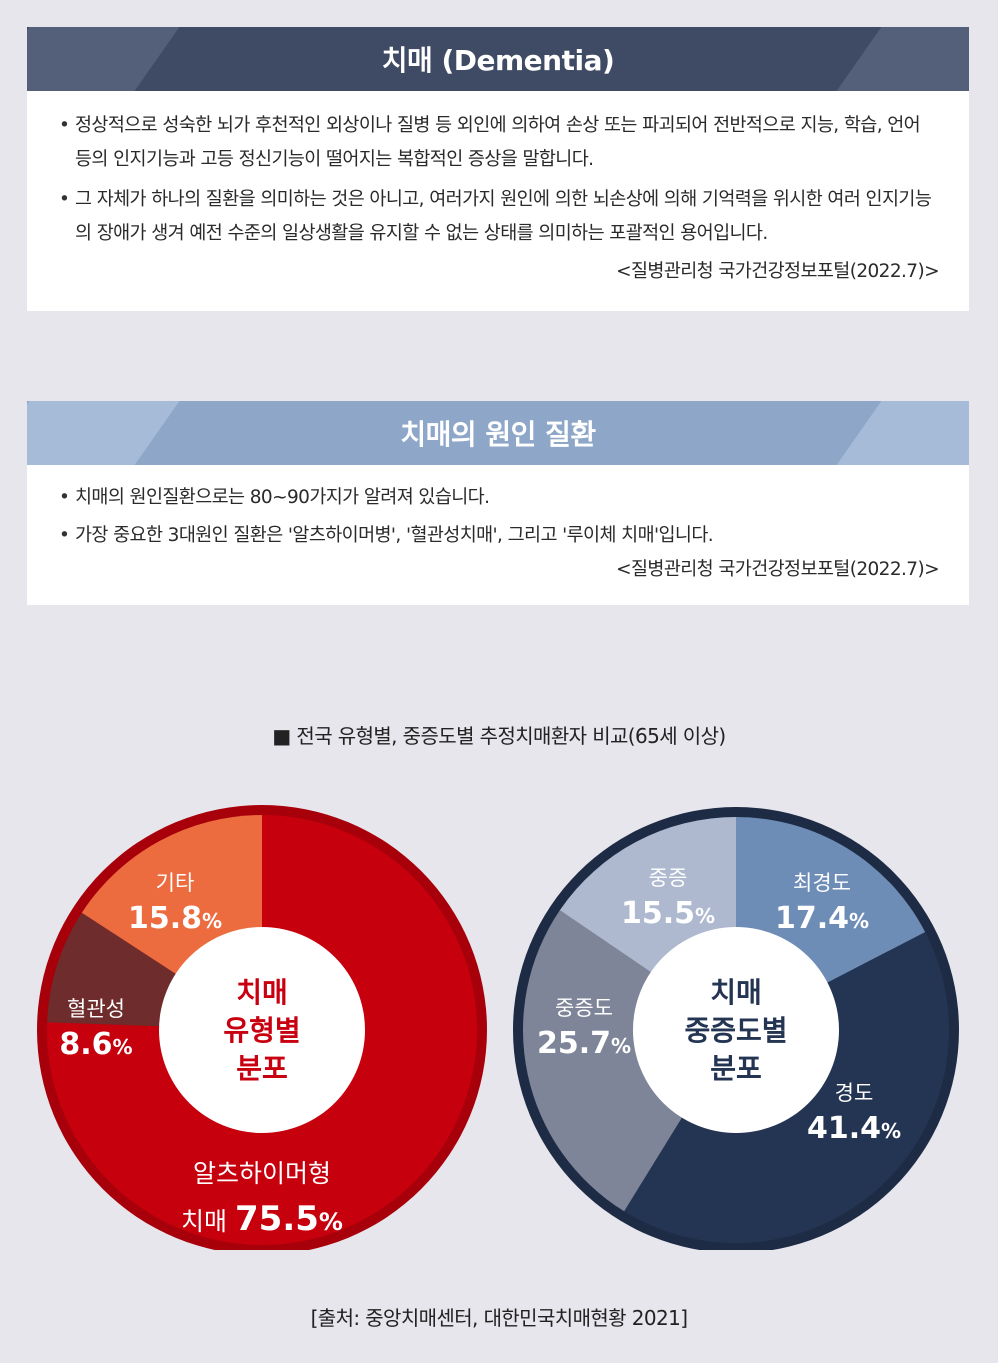 The image size is (998, 1363). What do you see at coordinates (262, 1219) in the screenshot?
I see `slice-value: 치매 75.5%` at bounding box center [262, 1219].